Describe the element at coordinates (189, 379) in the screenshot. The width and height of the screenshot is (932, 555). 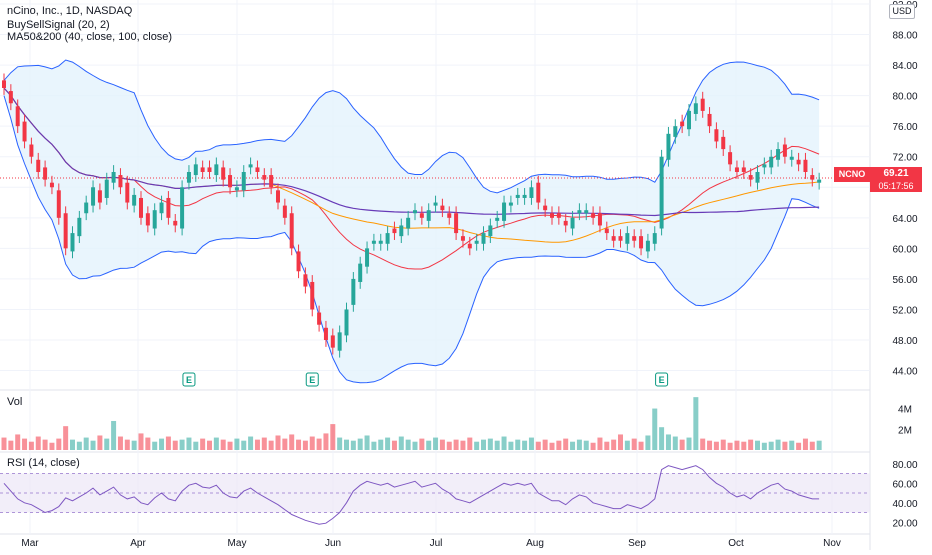
I see `earnings-marker-box` at that location.